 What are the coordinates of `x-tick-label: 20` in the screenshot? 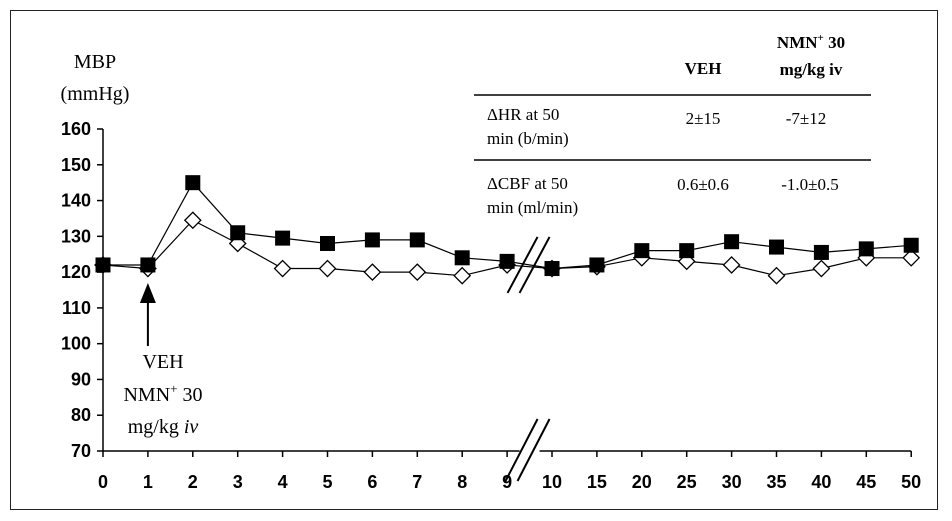 It's located at (642, 482).